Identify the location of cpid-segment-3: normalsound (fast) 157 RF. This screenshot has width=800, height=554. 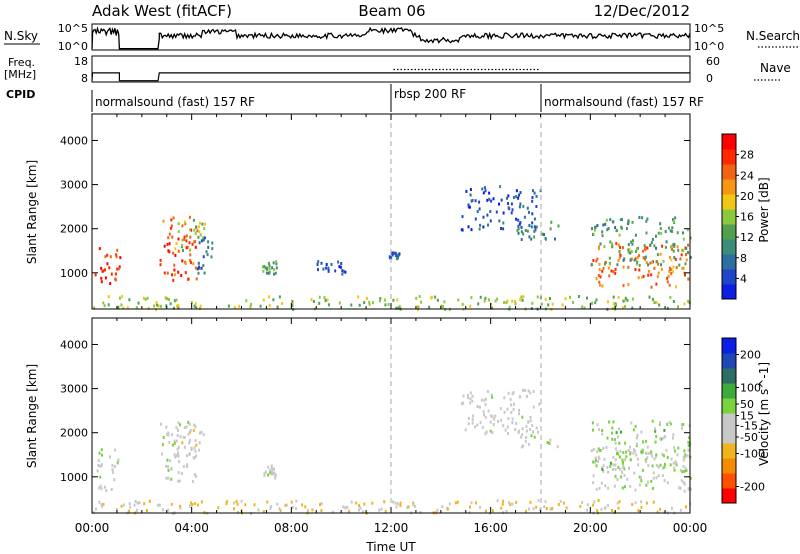
(624, 102).